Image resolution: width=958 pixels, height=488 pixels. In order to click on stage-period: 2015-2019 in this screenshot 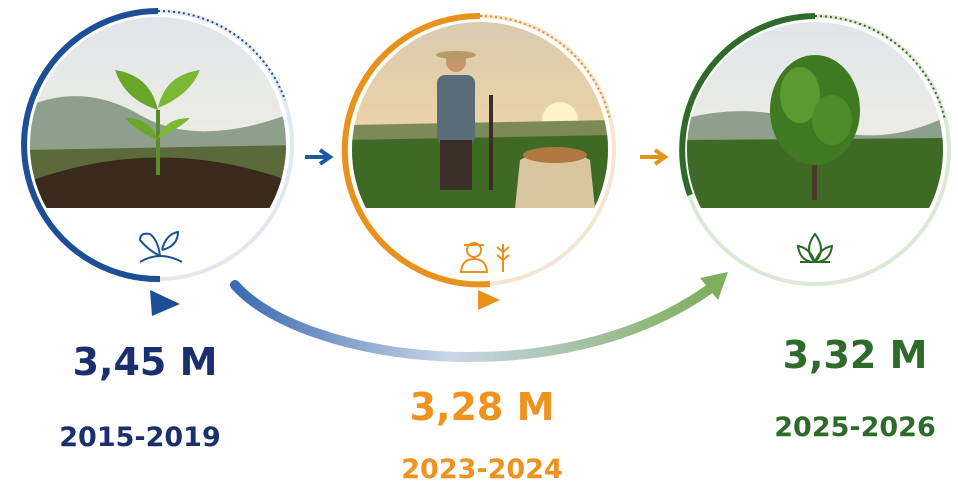, I will do `click(140, 437)`.